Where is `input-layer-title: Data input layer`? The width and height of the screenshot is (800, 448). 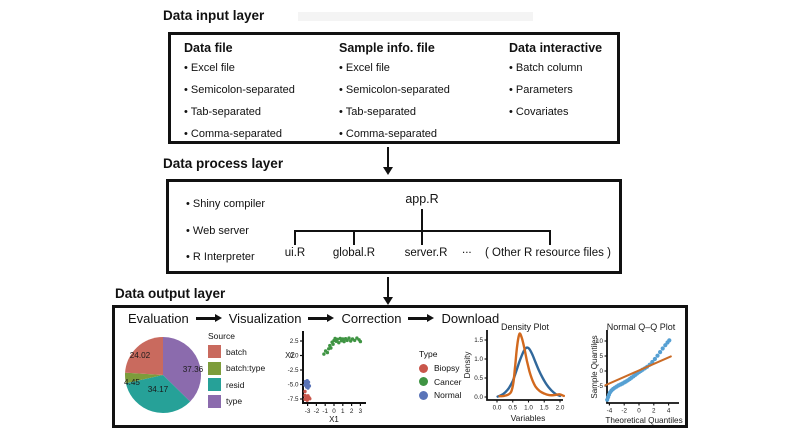 input-layer-title: Data input layer is located at coordinates (214, 15).